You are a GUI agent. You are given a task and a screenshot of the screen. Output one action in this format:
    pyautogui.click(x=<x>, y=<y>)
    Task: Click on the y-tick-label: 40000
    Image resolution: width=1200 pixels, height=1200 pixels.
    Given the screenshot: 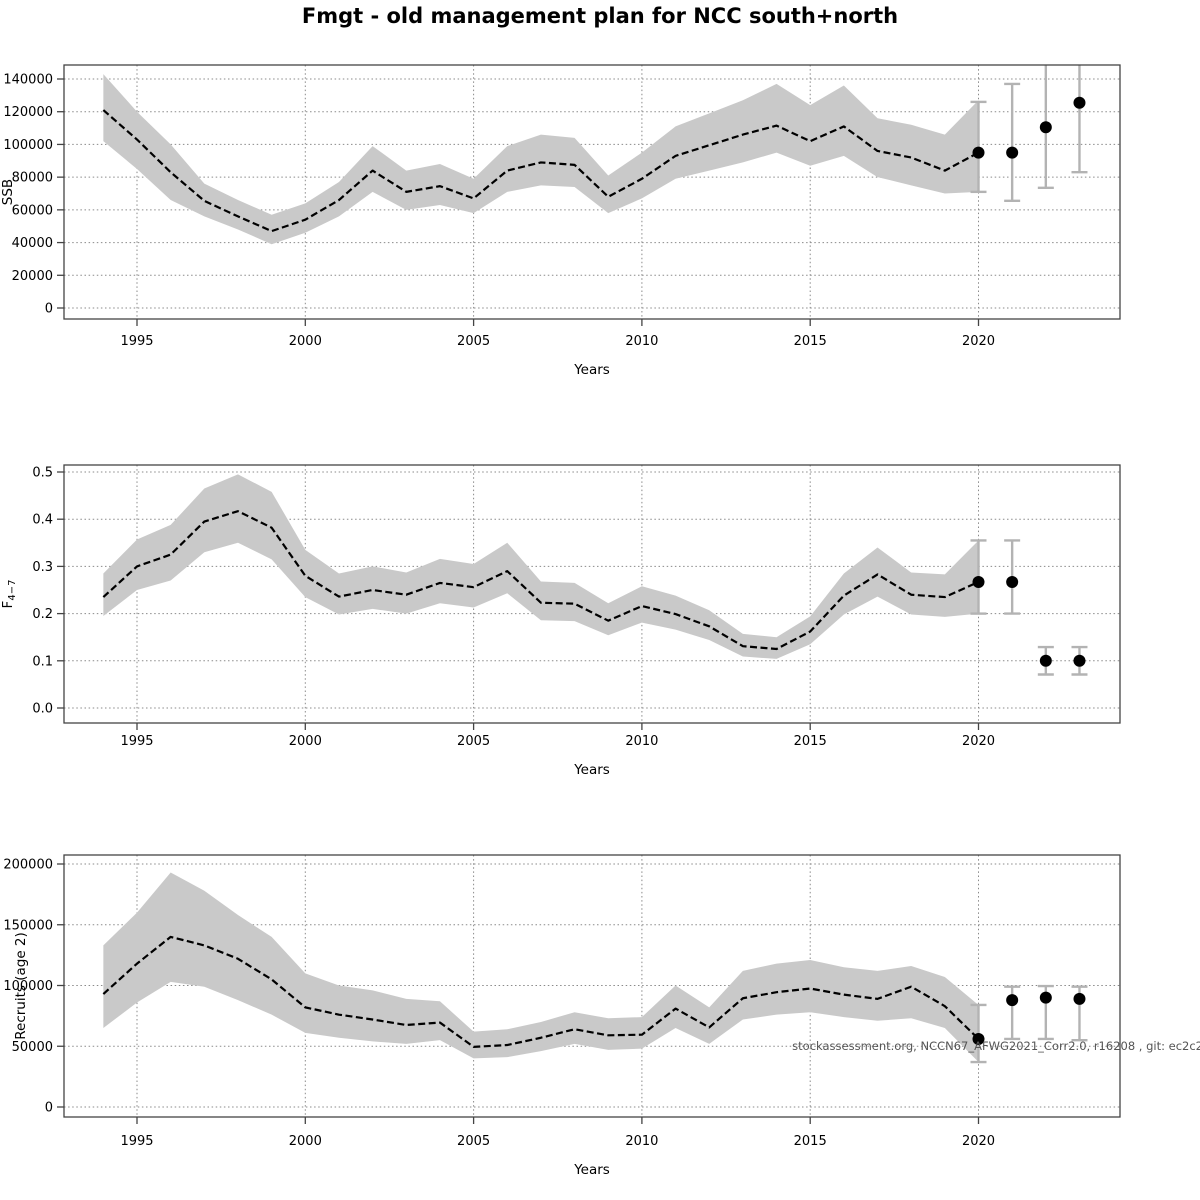 What is the action you would take?
    pyautogui.click(x=32, y=243)
    